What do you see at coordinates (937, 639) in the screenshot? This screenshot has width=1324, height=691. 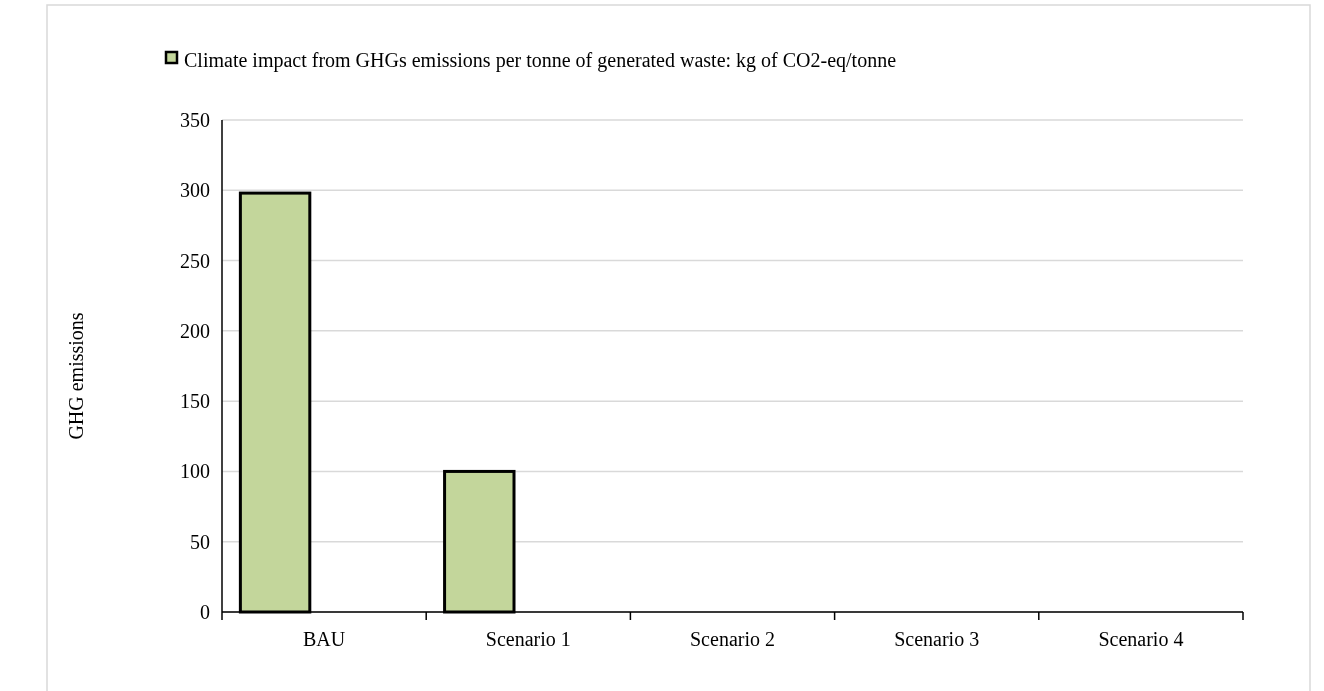 I see `x-tick-label: Scenario 3` at bounding box center [937, 639].